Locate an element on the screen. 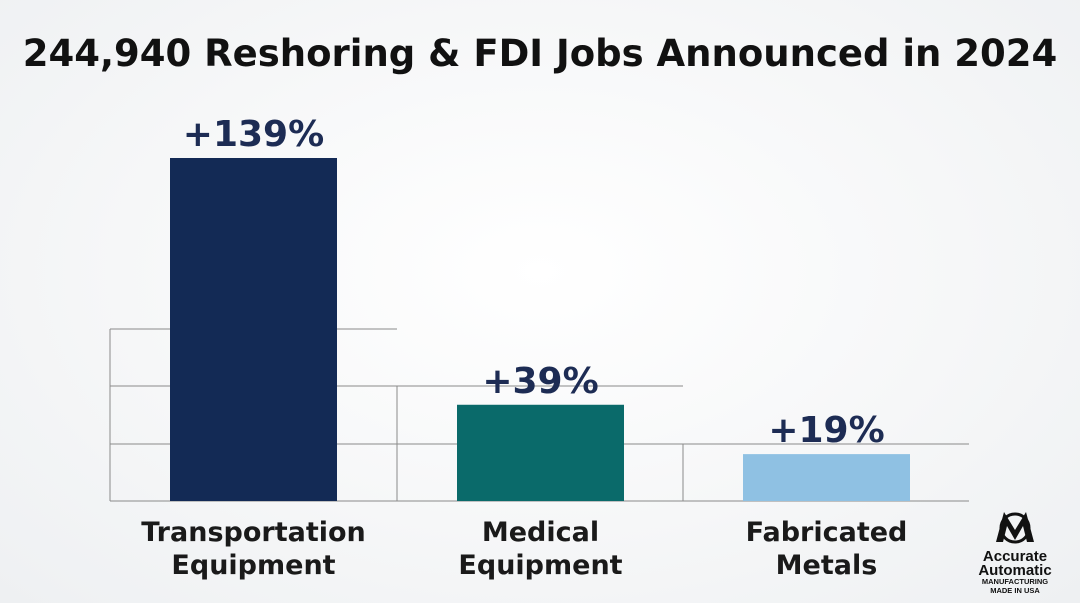 The width and height of the screenshot is (1080, 603). data-label-fabricated-metals: +19% is located at coordinates (826, 430).